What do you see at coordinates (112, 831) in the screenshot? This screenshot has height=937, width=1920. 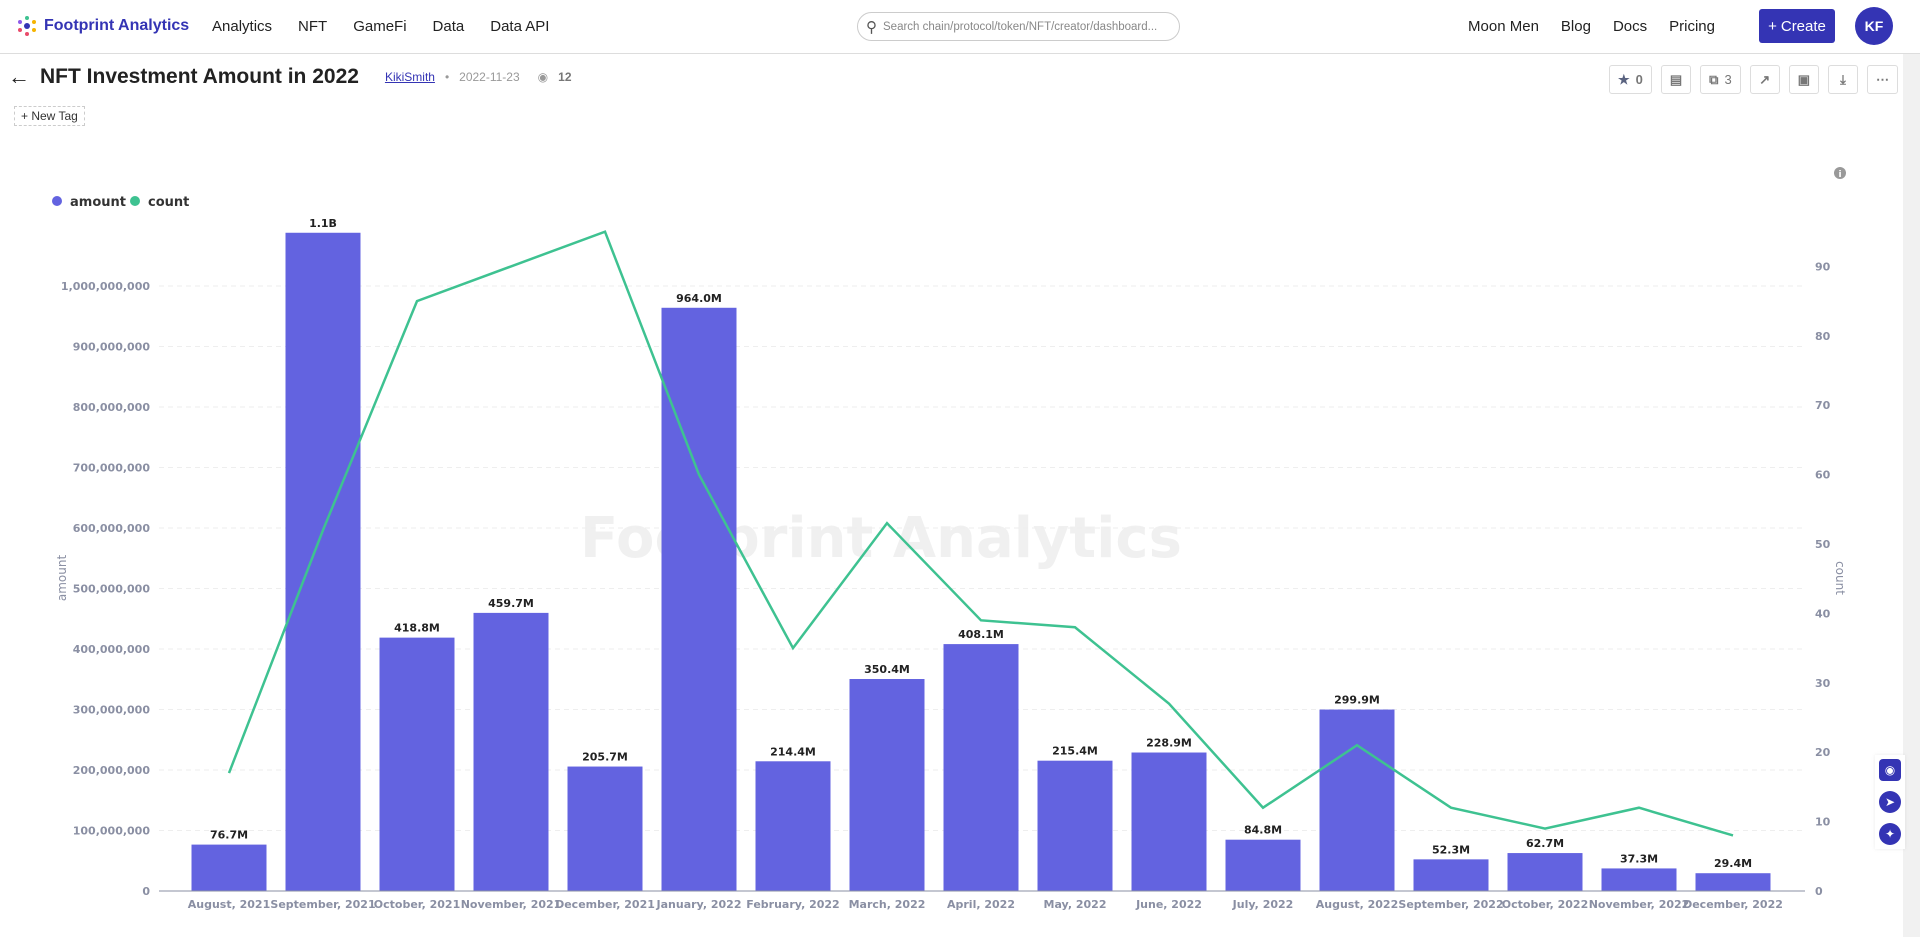 I see `y-left-tick-label: 100,000,000` at bounding box center [112, 831].